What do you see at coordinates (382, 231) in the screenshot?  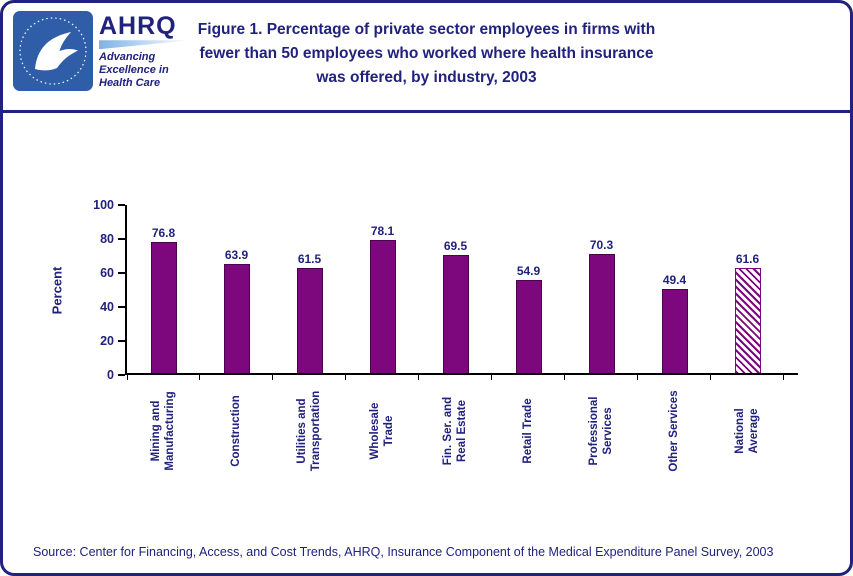 I see `bar-value-label: 78.1` at bounding box center [382, 231].